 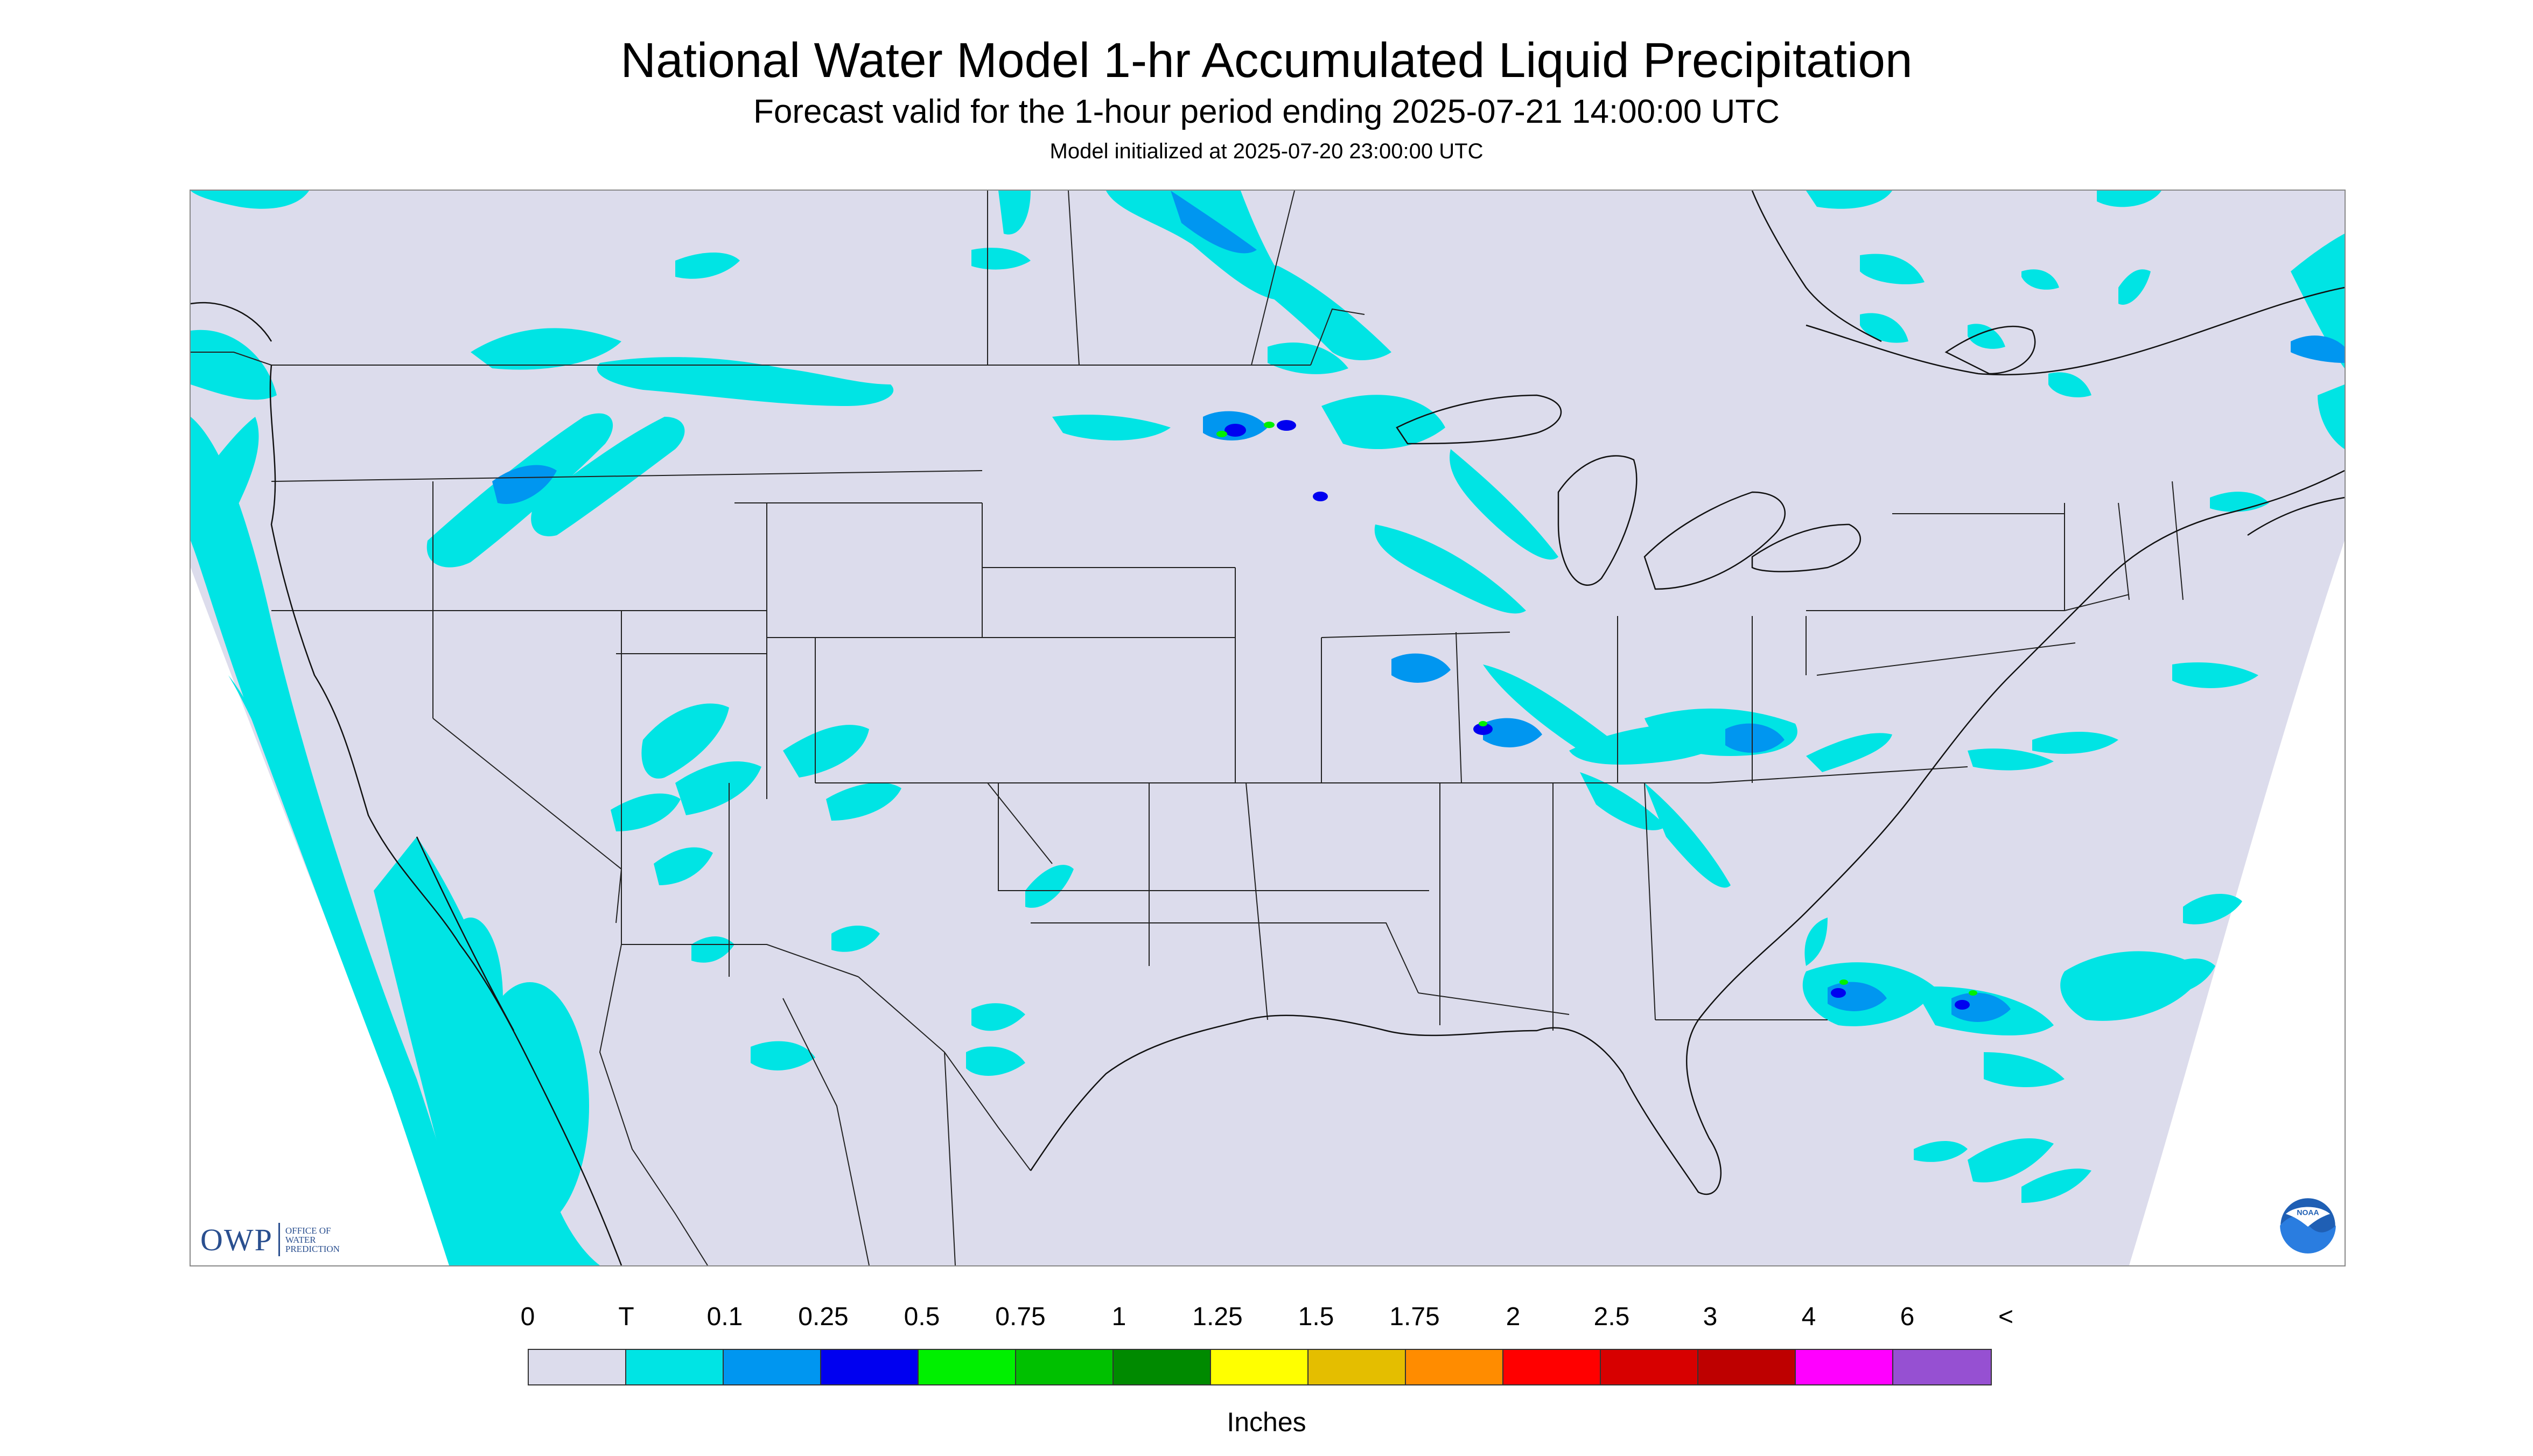 What do you see at coordinates (626, 1317) in the screenshot?
I see `legend-tick-label: T` at bounding box center [626, 1317].